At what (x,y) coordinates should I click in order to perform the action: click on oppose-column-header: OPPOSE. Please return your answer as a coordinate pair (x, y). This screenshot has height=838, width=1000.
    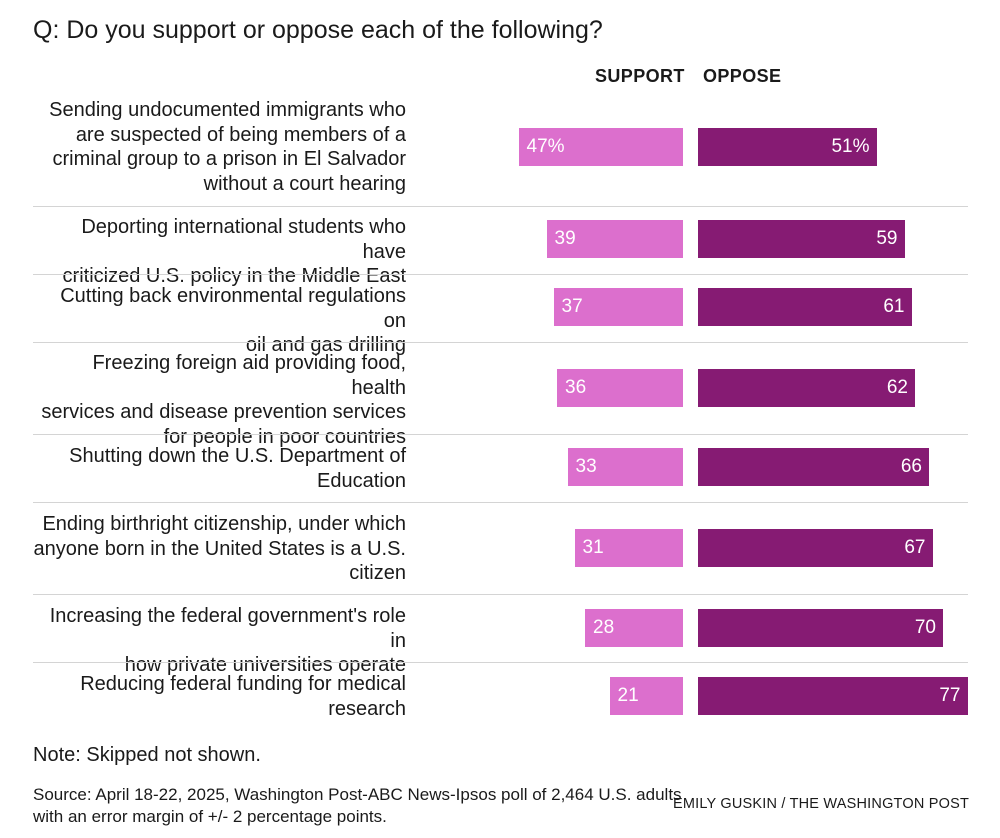
    Looking at the image, I should click on (742, 76).